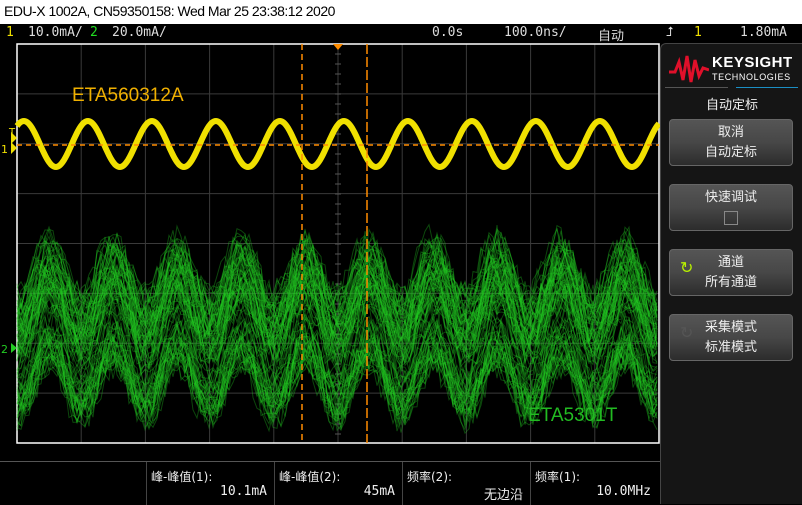 The width and height of the screenshot is (802, 505). What do you see at coordinates (448, 32) in the screenshot?
I see `time-offset: 0.0s` at bounding box center [448, 32].